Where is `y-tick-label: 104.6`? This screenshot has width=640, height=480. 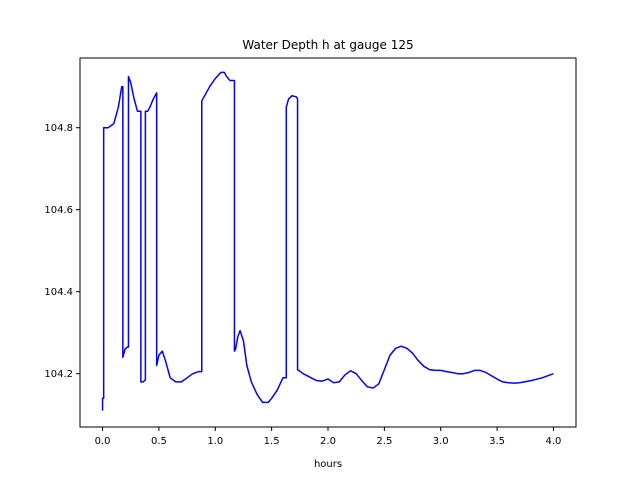 y-tick-label: 104.6 is located at coordinates (58, 210).